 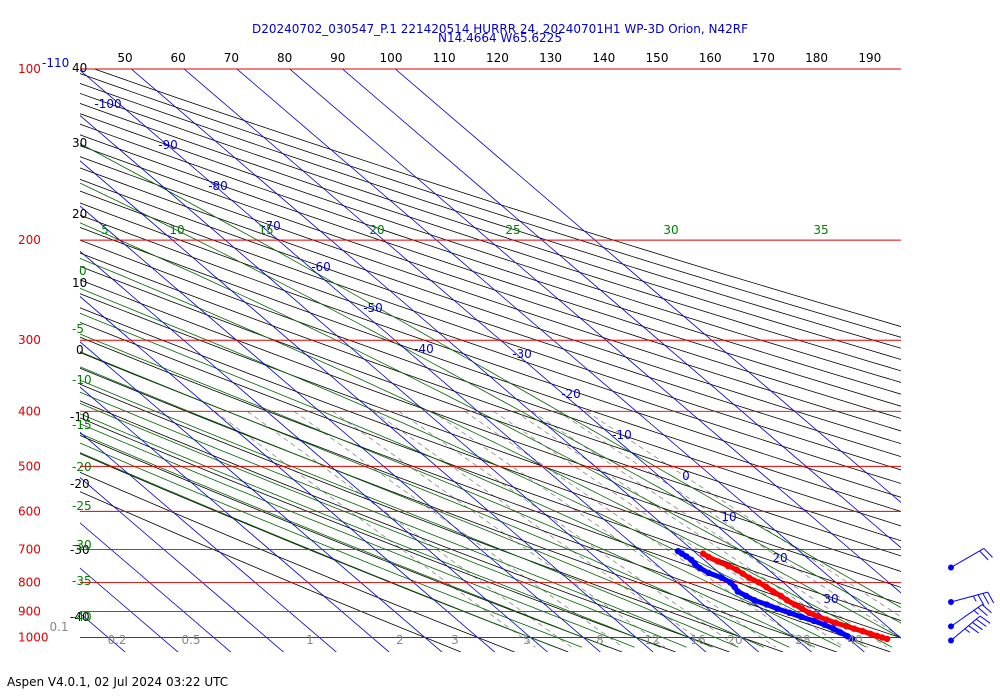 What do you see at coordinates (603, 58) in the screenshot?
I see `top-axis-label: 140` at bounding box center [603, 58].